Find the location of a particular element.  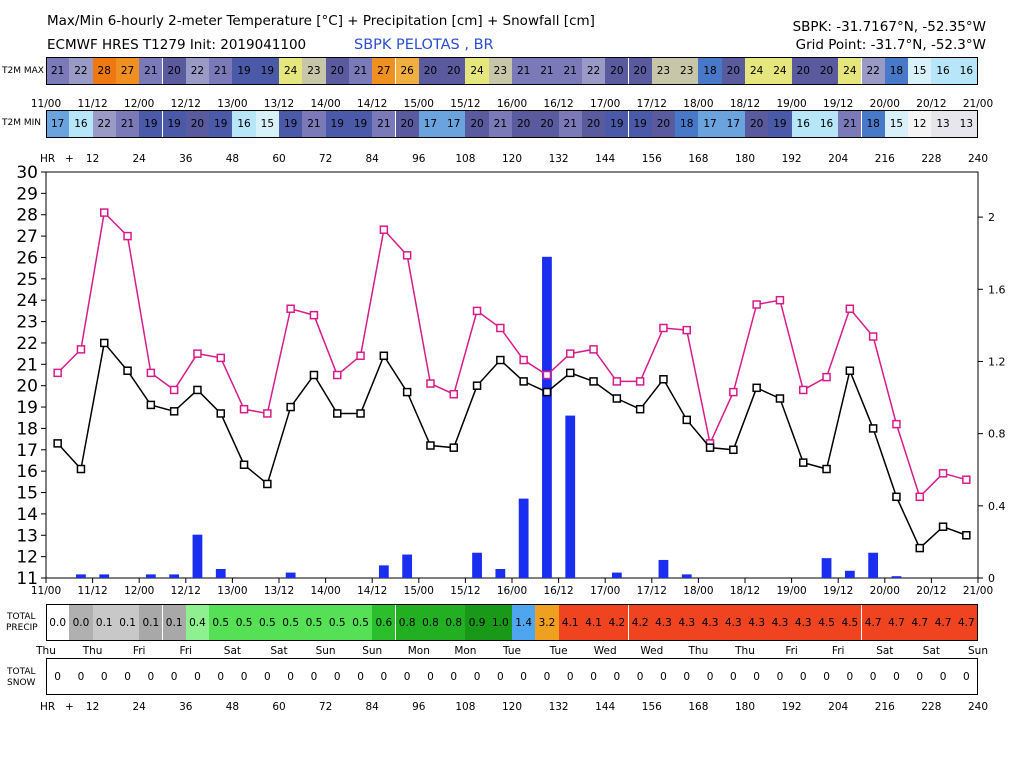

t2m-min-cell: 19 is located at coordinates (221, 124).